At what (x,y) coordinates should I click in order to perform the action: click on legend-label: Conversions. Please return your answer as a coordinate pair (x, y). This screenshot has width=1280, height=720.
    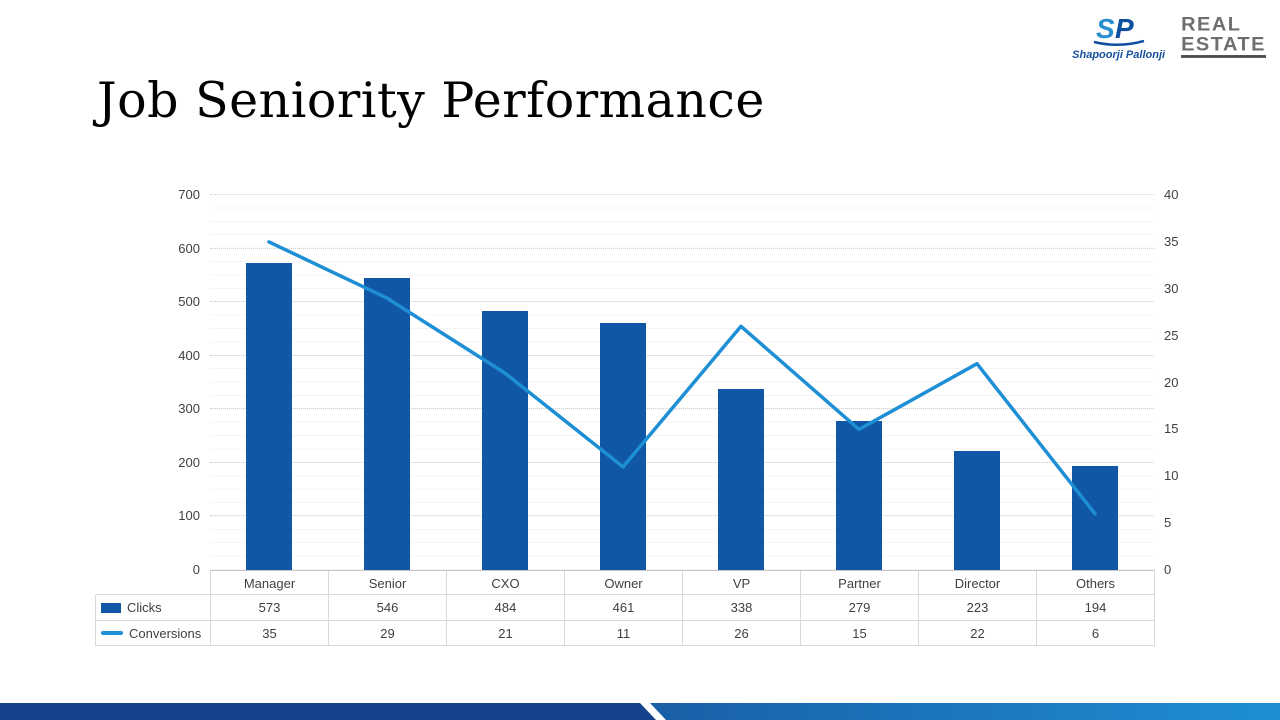
    Looking at the image, I should click on (165, 633).